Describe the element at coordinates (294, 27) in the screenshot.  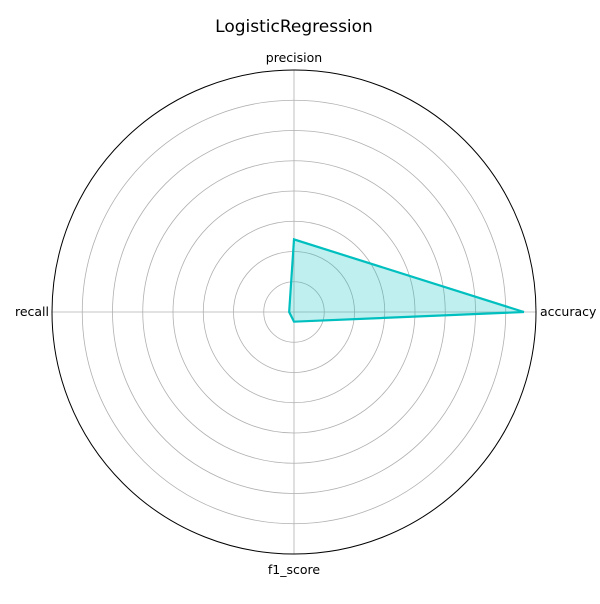
I see `chart-title: LogisticRegression` at that location.